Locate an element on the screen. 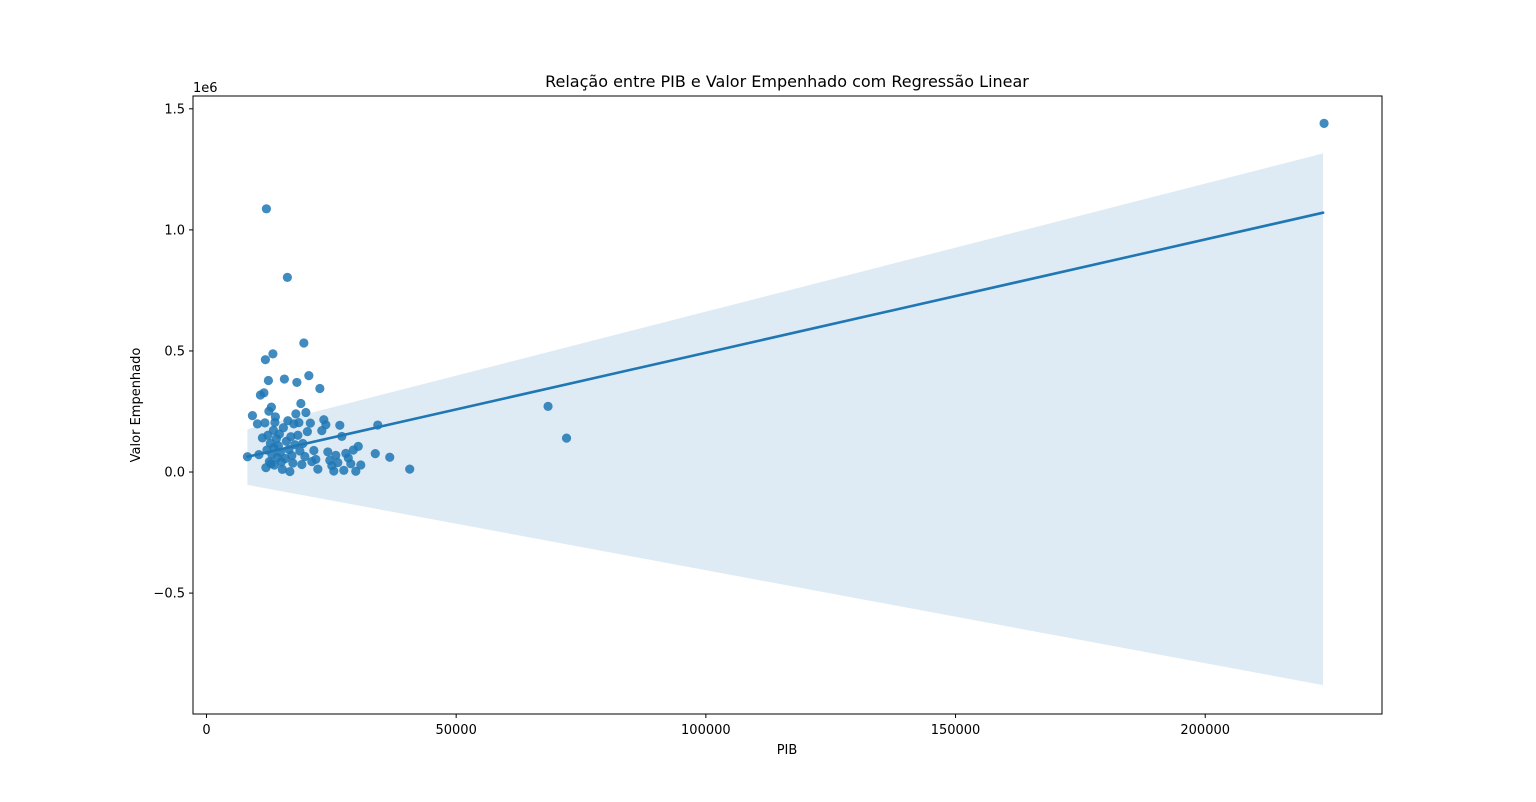 The height and width of the screenshot is (802, 1536). x-tick-label: 100000 is located at coordinates (706, 730).